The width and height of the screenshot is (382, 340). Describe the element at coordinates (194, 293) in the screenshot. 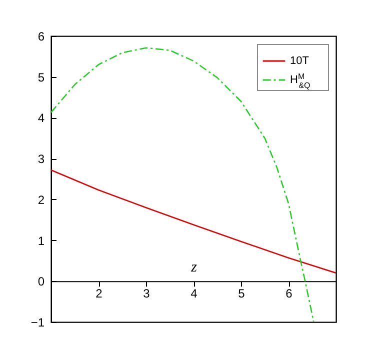

I see `x-tick-label: 4` at that location.